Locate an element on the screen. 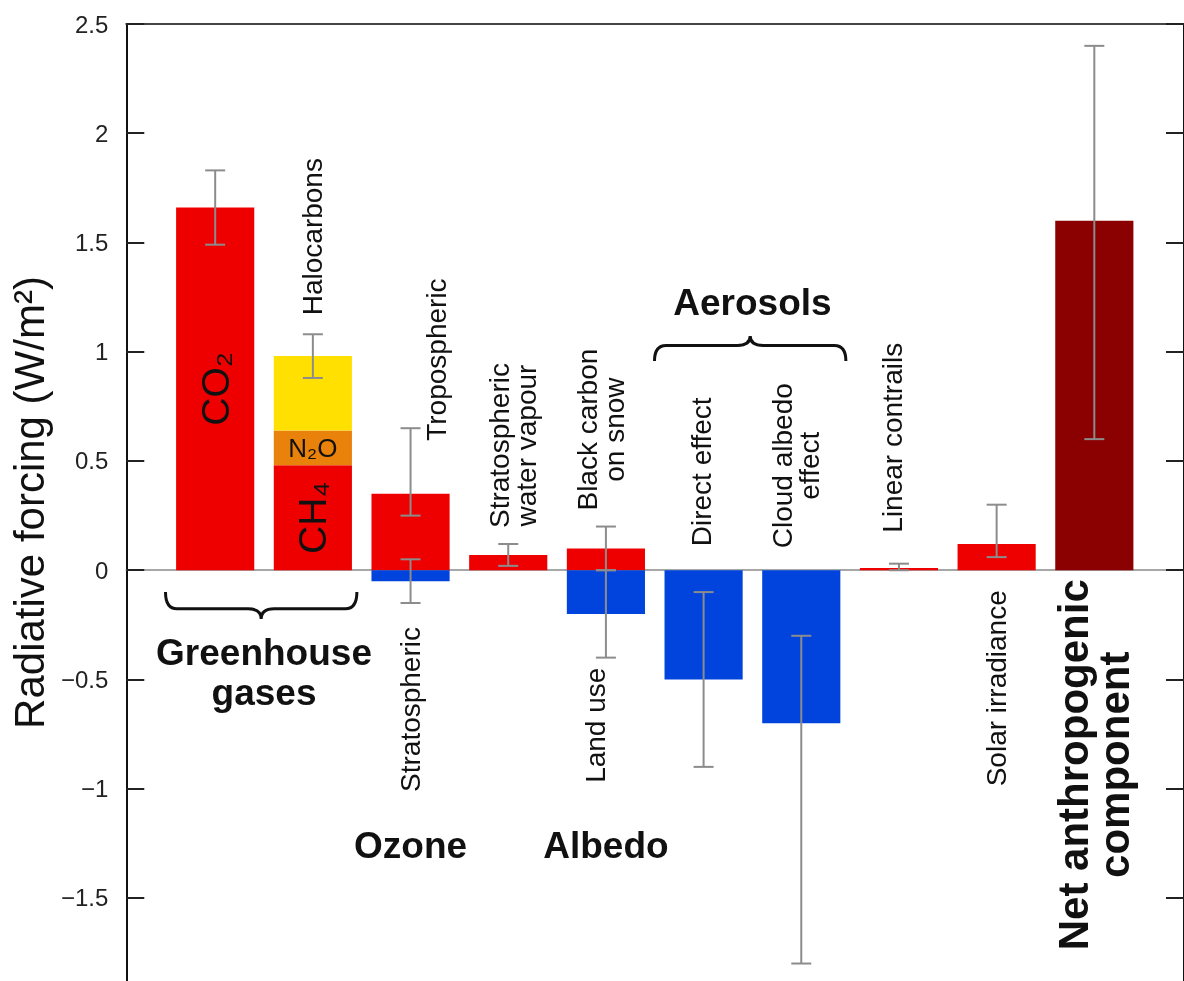 The height and width of the screenshot is (981, 1184). y-tick-label: −0.5 is located at coordinates (84, 679).